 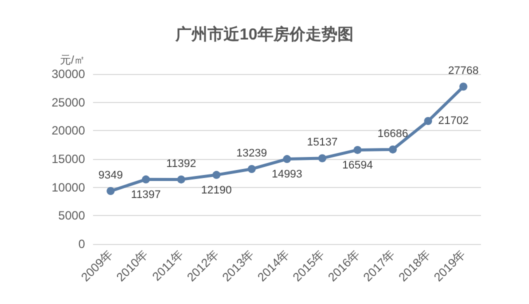 What do you see at coordinates (393, 134) in the screenshot?
I see `data-label: 16686` at bounding box center [393, 134].